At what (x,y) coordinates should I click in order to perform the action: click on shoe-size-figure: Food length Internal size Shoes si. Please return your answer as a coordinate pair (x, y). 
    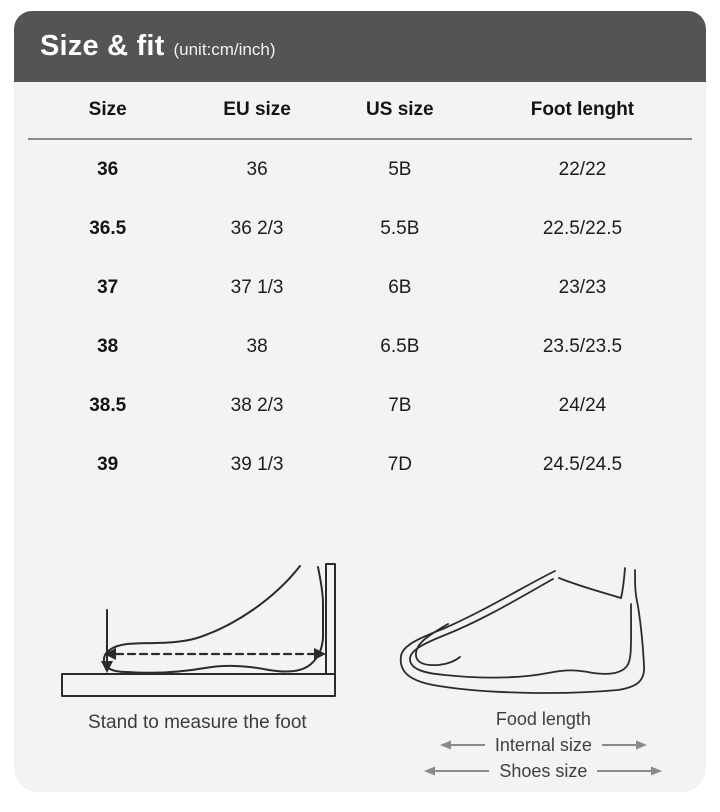
    Looking at the image, I should click on (543, 669).